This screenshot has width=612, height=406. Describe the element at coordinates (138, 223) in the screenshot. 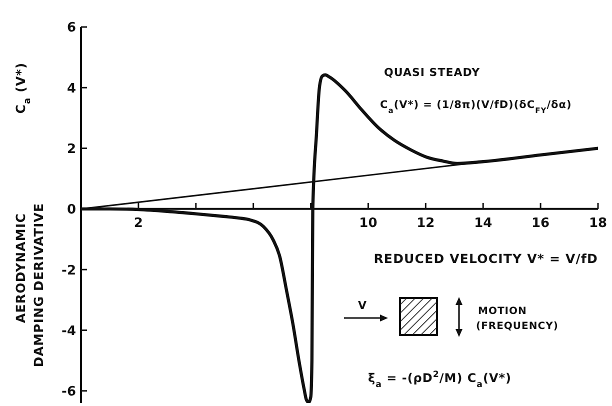

I see `x-tick-label: 2` at that location.